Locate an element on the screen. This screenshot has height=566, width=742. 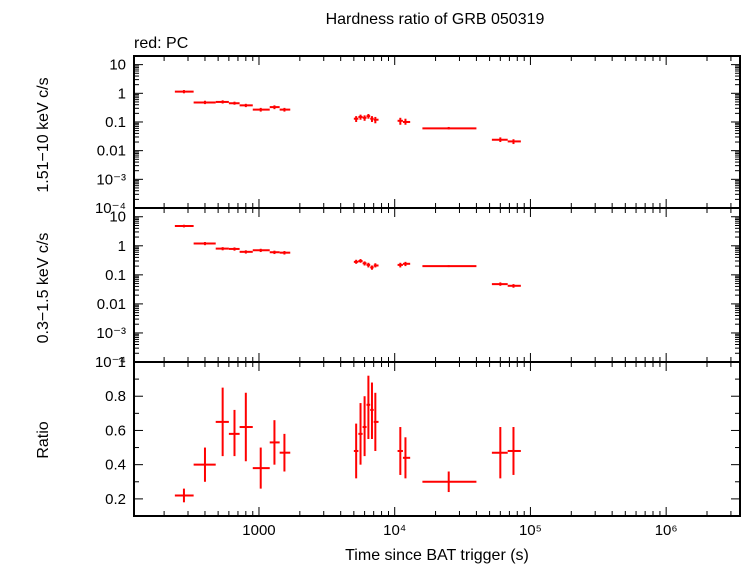
hard-y-tick-label: 1 is located at coordinates (122, 93).